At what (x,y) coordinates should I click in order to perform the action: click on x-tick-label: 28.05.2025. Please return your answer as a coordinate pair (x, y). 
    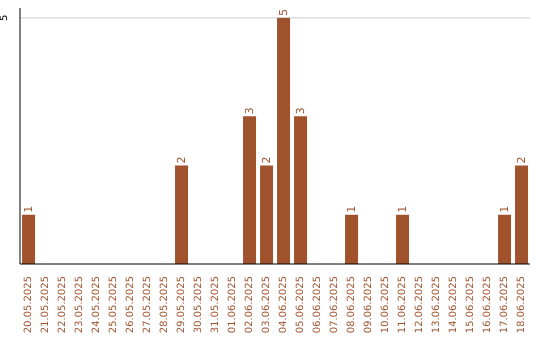
    Looking at the image, I should click on (164, 305).